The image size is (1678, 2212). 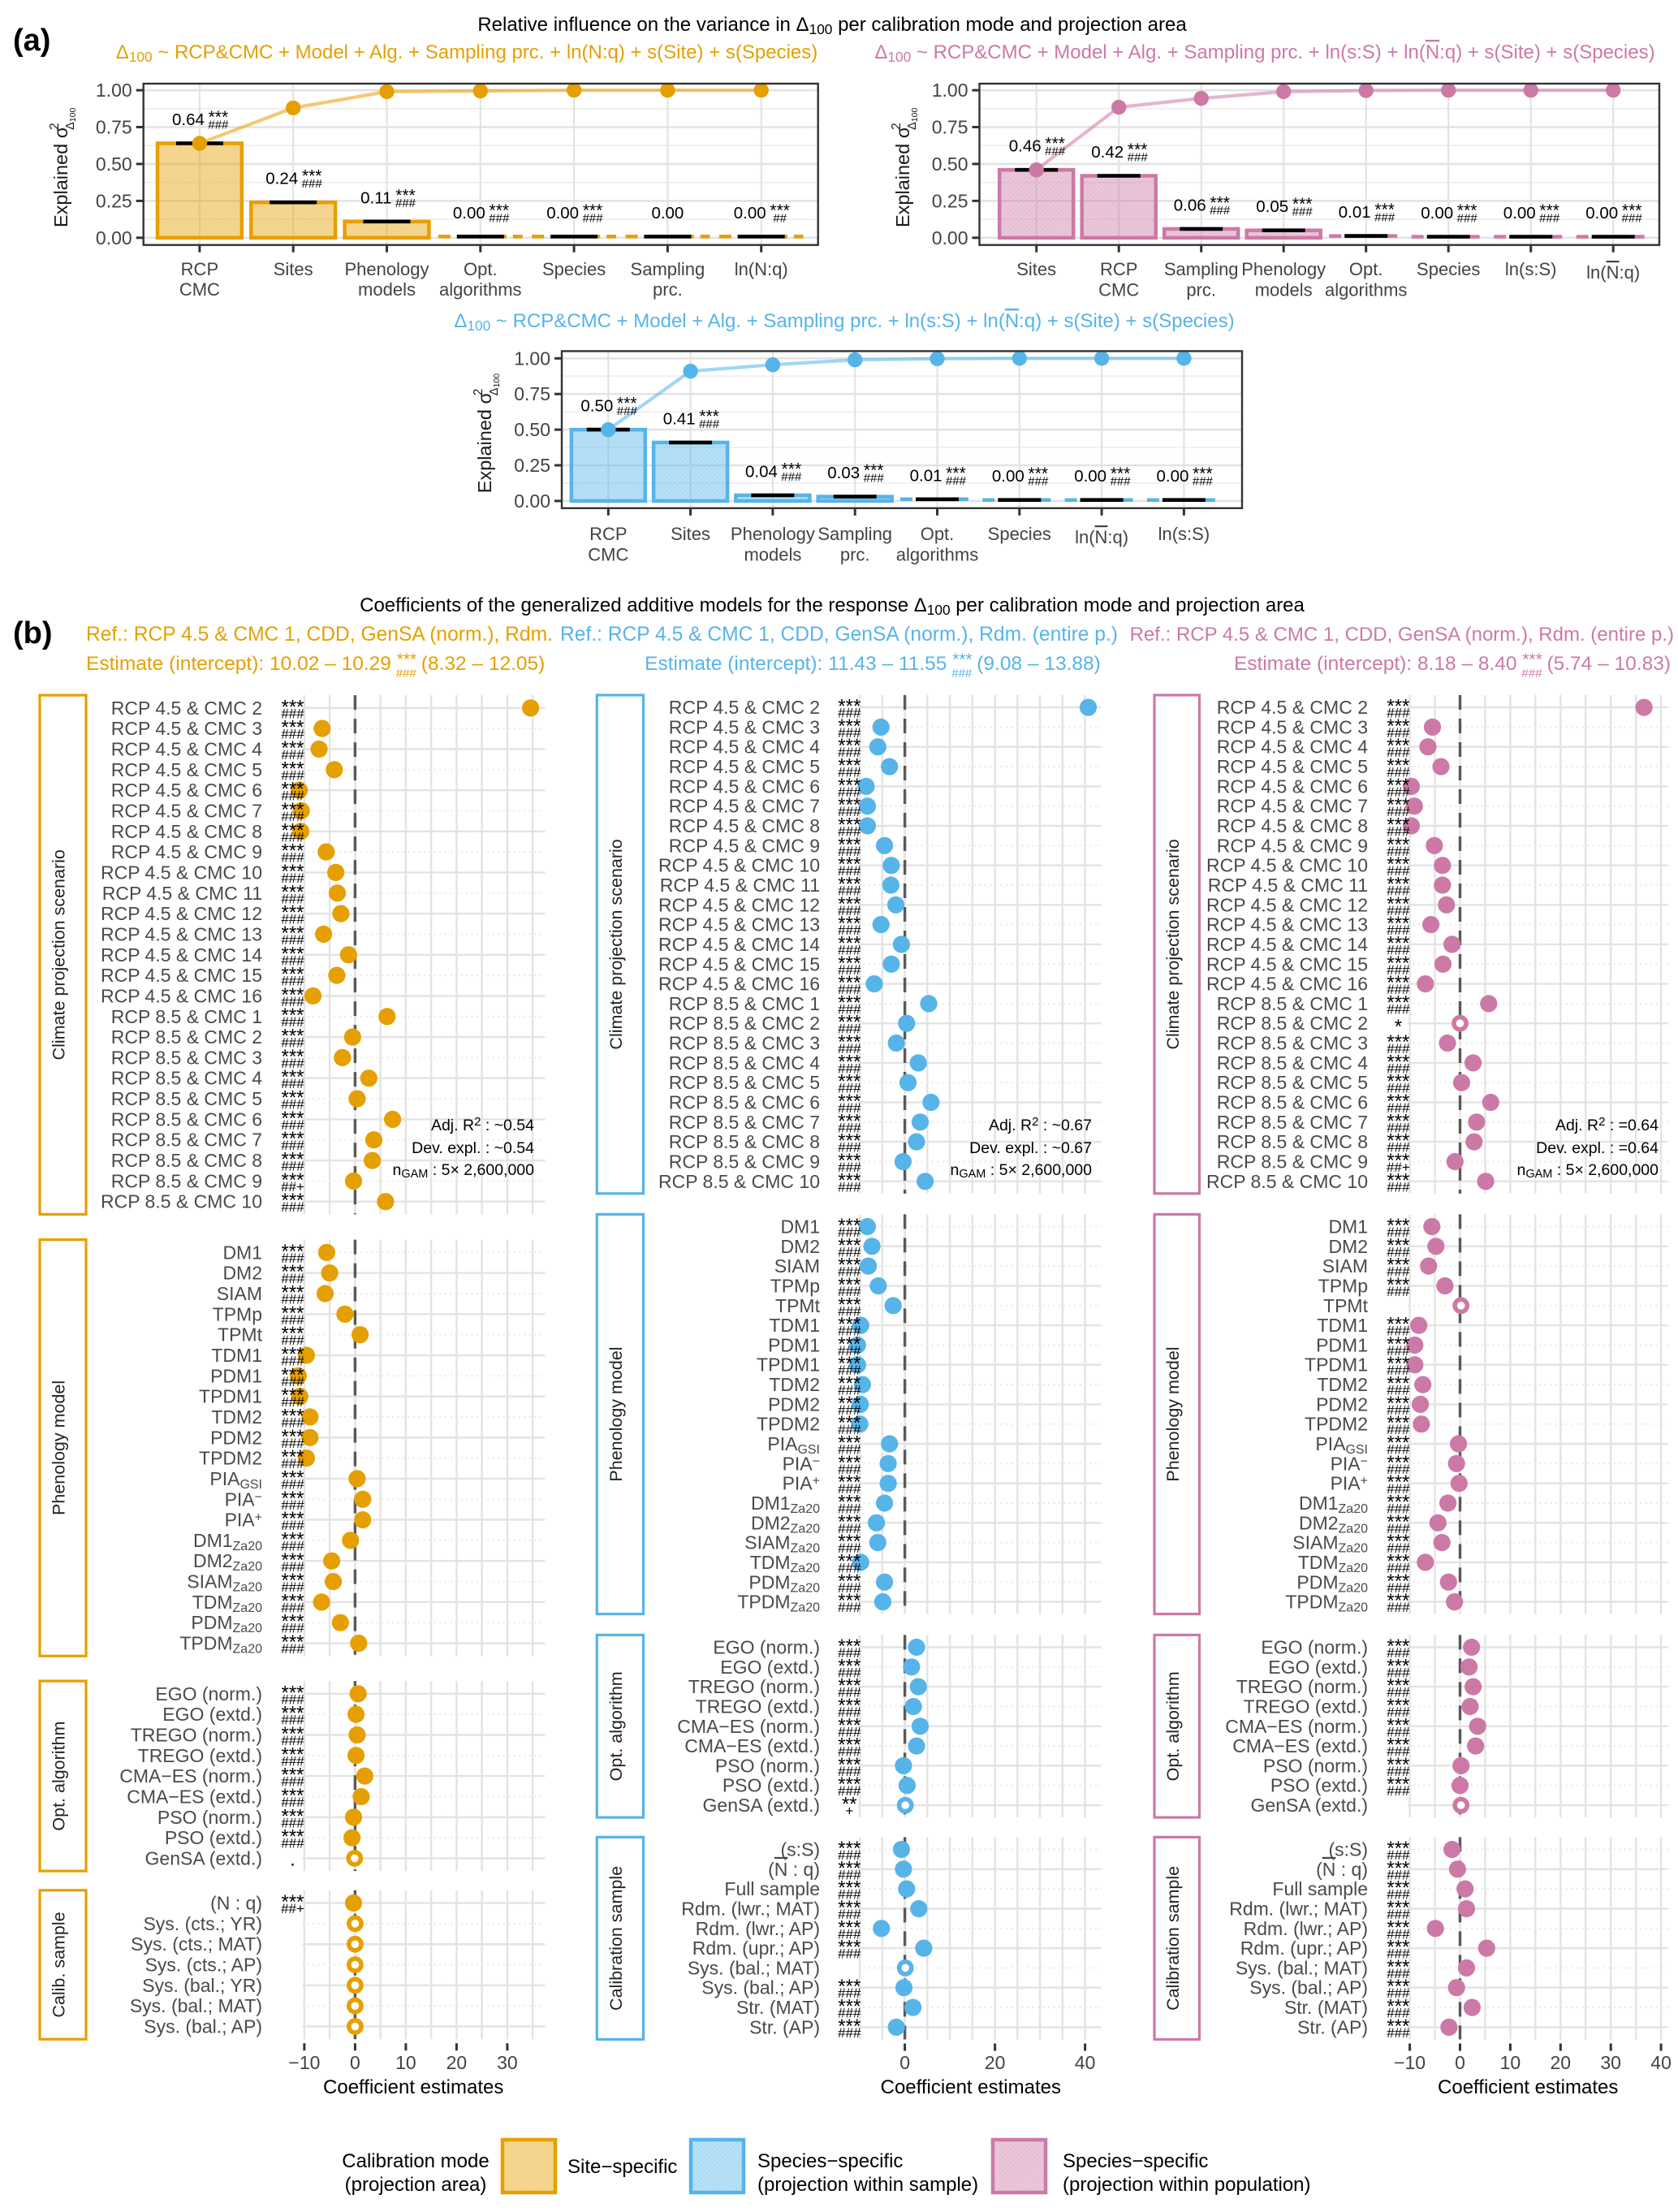 I want to click on svg-text: TDMZa20, so click(x=1333, y=1563).